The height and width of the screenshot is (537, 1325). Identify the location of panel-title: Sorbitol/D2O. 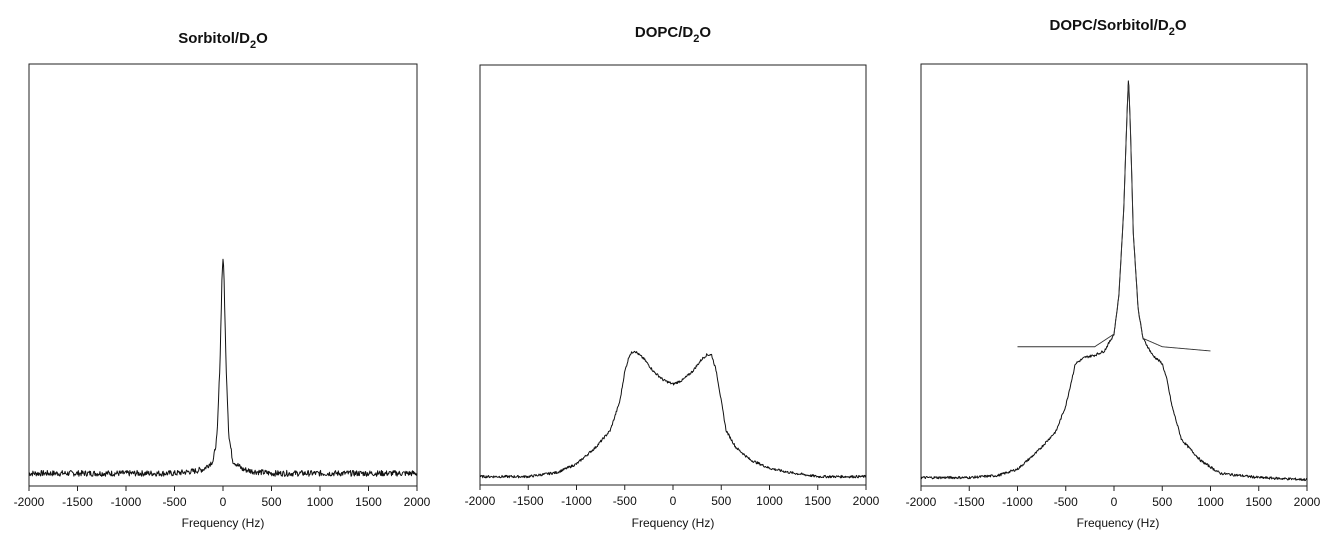
(223, 40).